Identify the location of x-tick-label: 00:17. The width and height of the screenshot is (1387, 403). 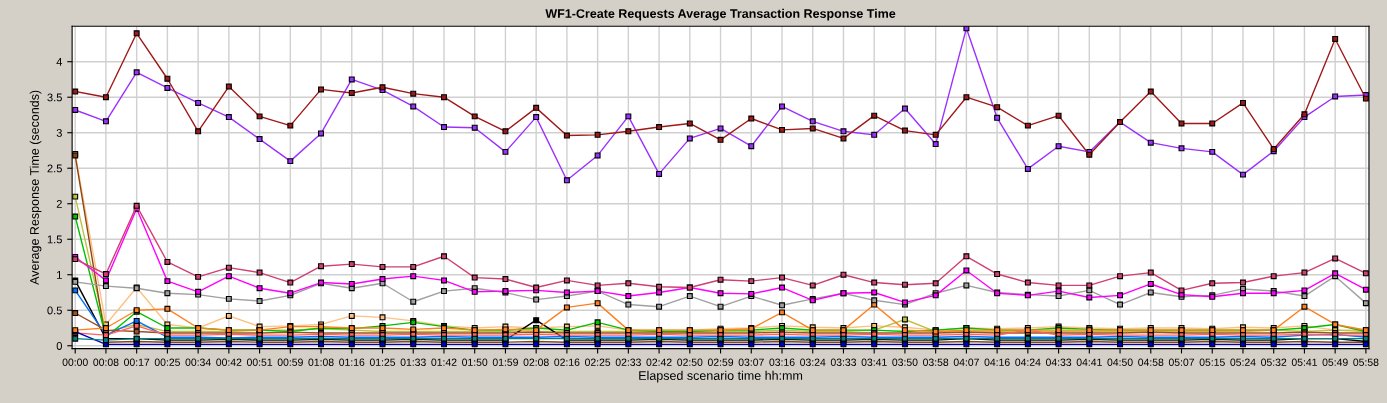
(137, 362).